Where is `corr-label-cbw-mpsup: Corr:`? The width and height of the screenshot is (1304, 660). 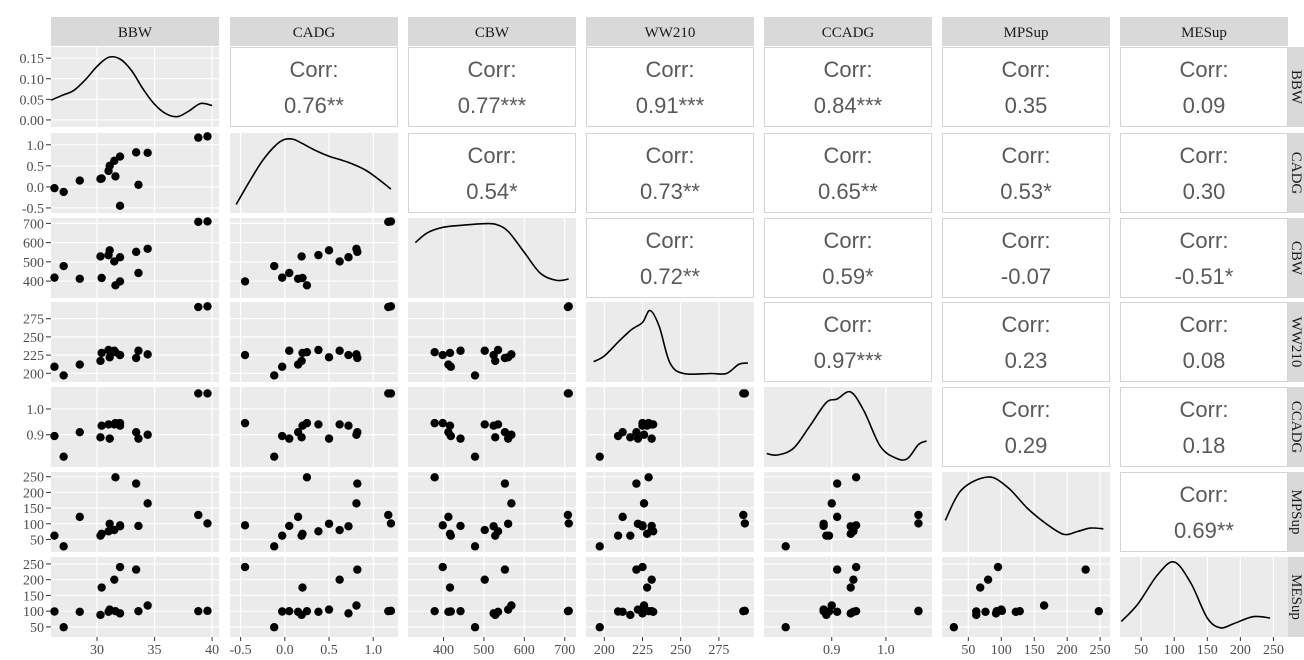 corr-label-cbw-mpsup: Corr: is located at coordinates (1026, 240).